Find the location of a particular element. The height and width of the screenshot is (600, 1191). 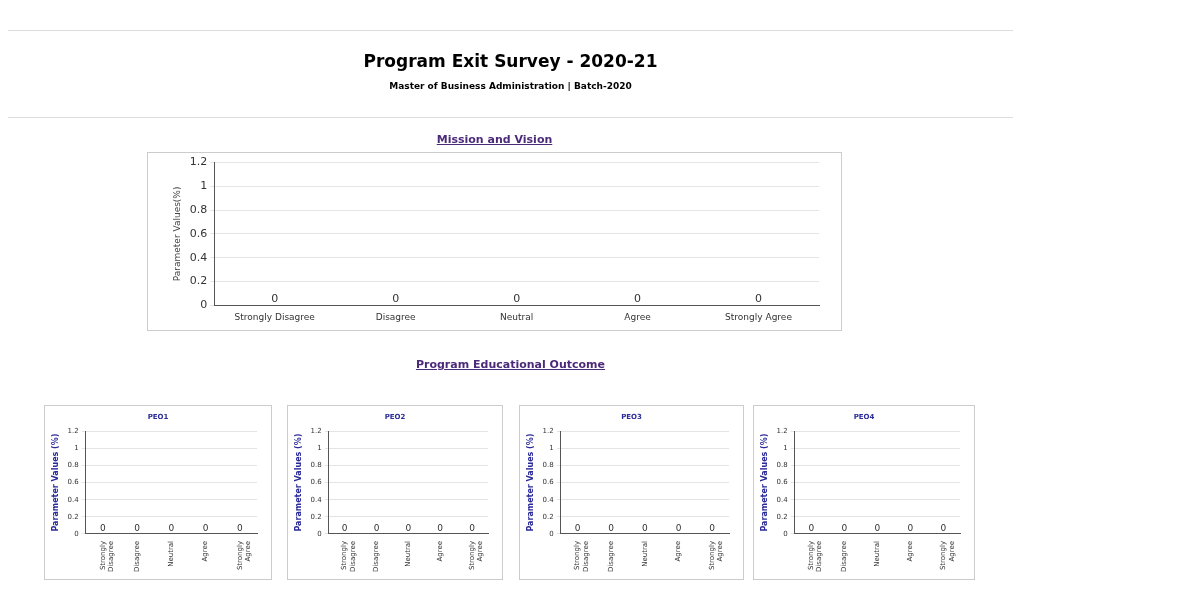

x-tick-label: Neutral is located at coordinates (517, 316).